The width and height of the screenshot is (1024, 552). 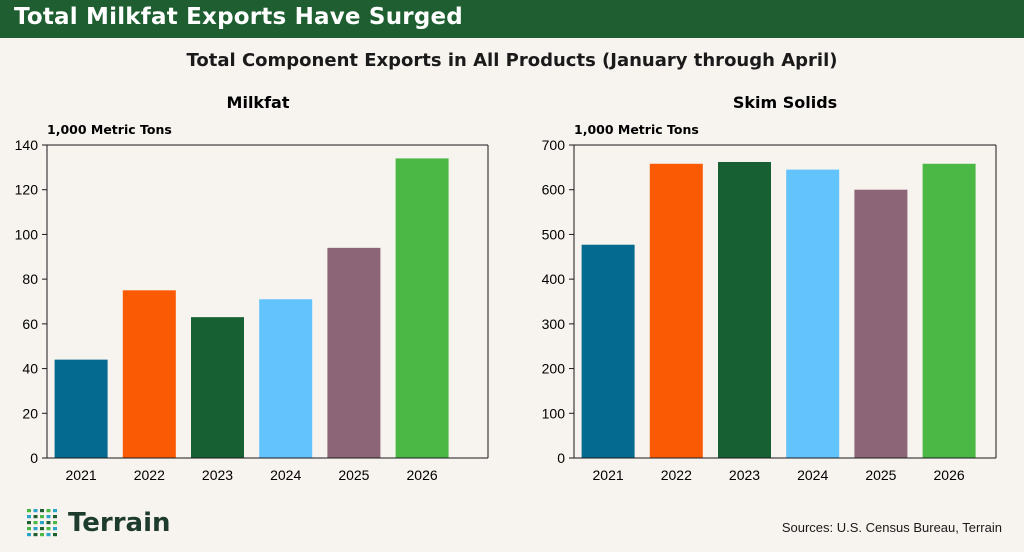 I want to click on x-tick-label-1-0: 2021, so click(x=608, y=475).